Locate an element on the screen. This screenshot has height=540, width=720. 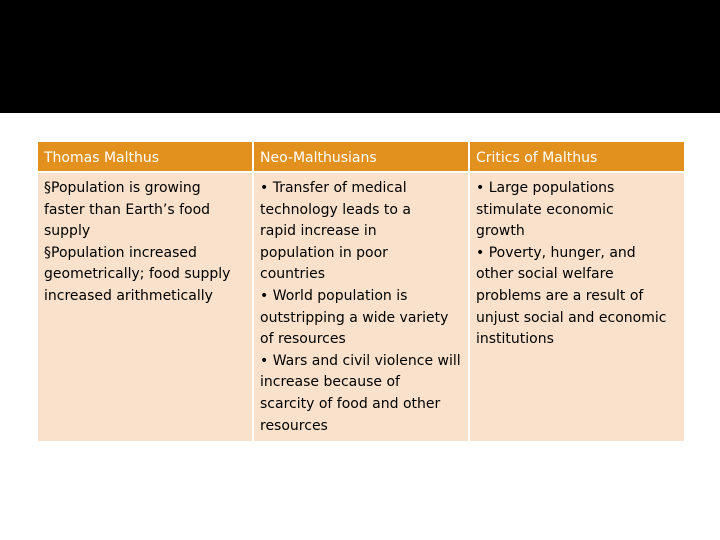
cell-line: §Population increased is located at coordinates (120, 252).